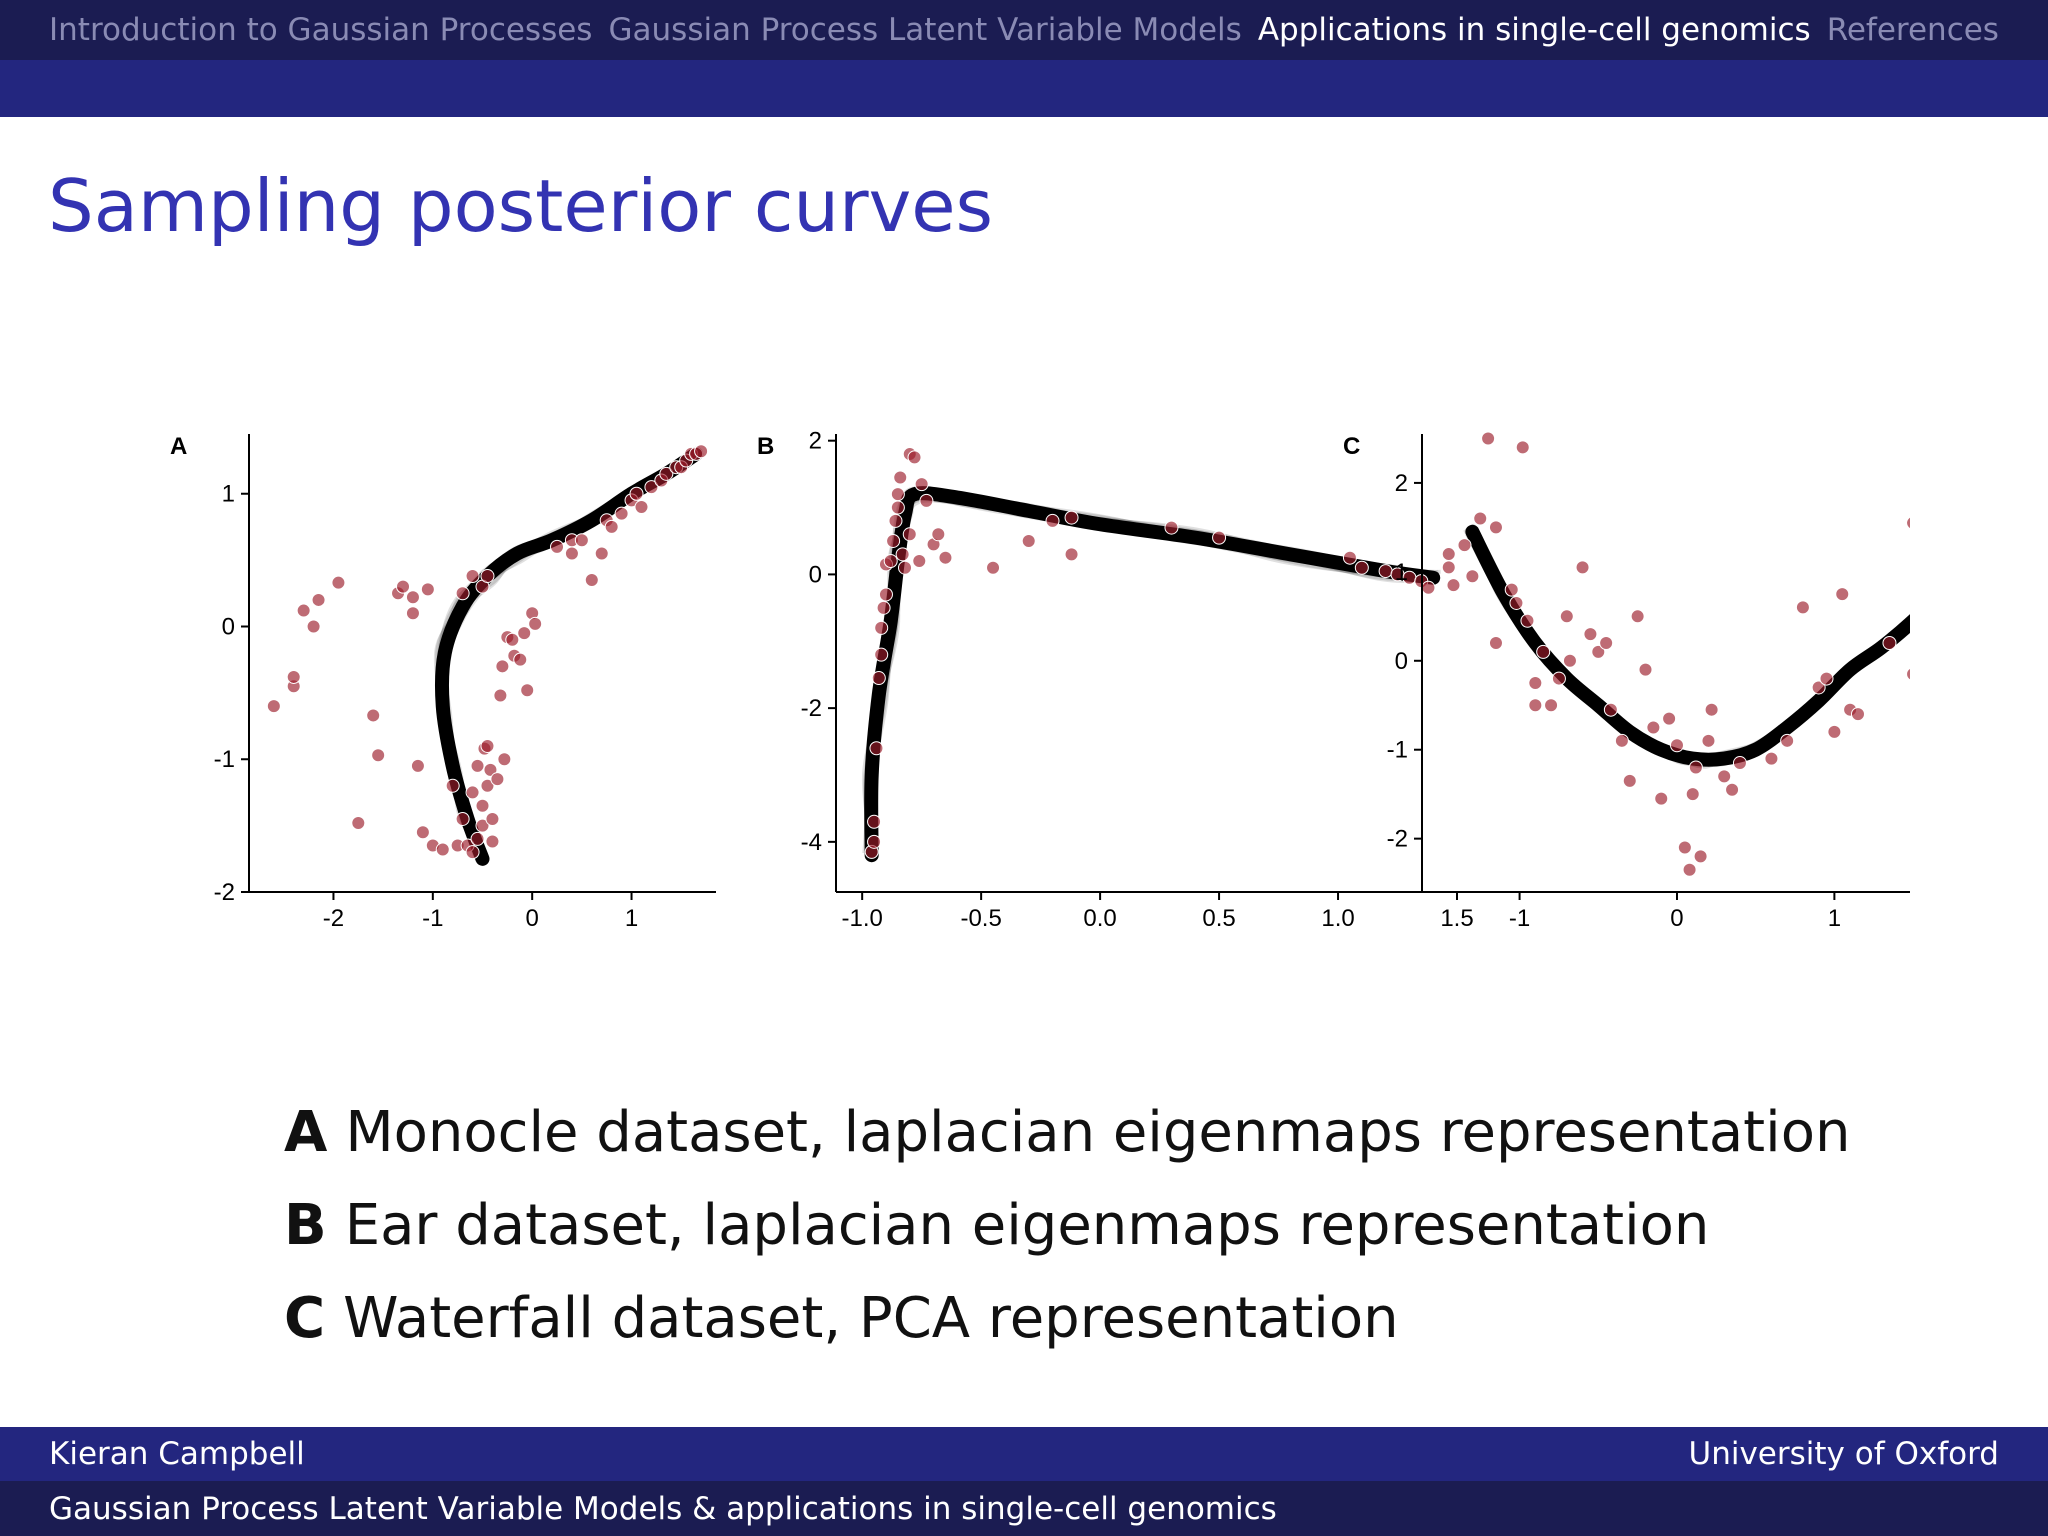 The height and width of the screenshot is (1536, 2048). I want to click on panel-a: A -2 -1 0 1 -2 -1 0 1, so click(443, 682).